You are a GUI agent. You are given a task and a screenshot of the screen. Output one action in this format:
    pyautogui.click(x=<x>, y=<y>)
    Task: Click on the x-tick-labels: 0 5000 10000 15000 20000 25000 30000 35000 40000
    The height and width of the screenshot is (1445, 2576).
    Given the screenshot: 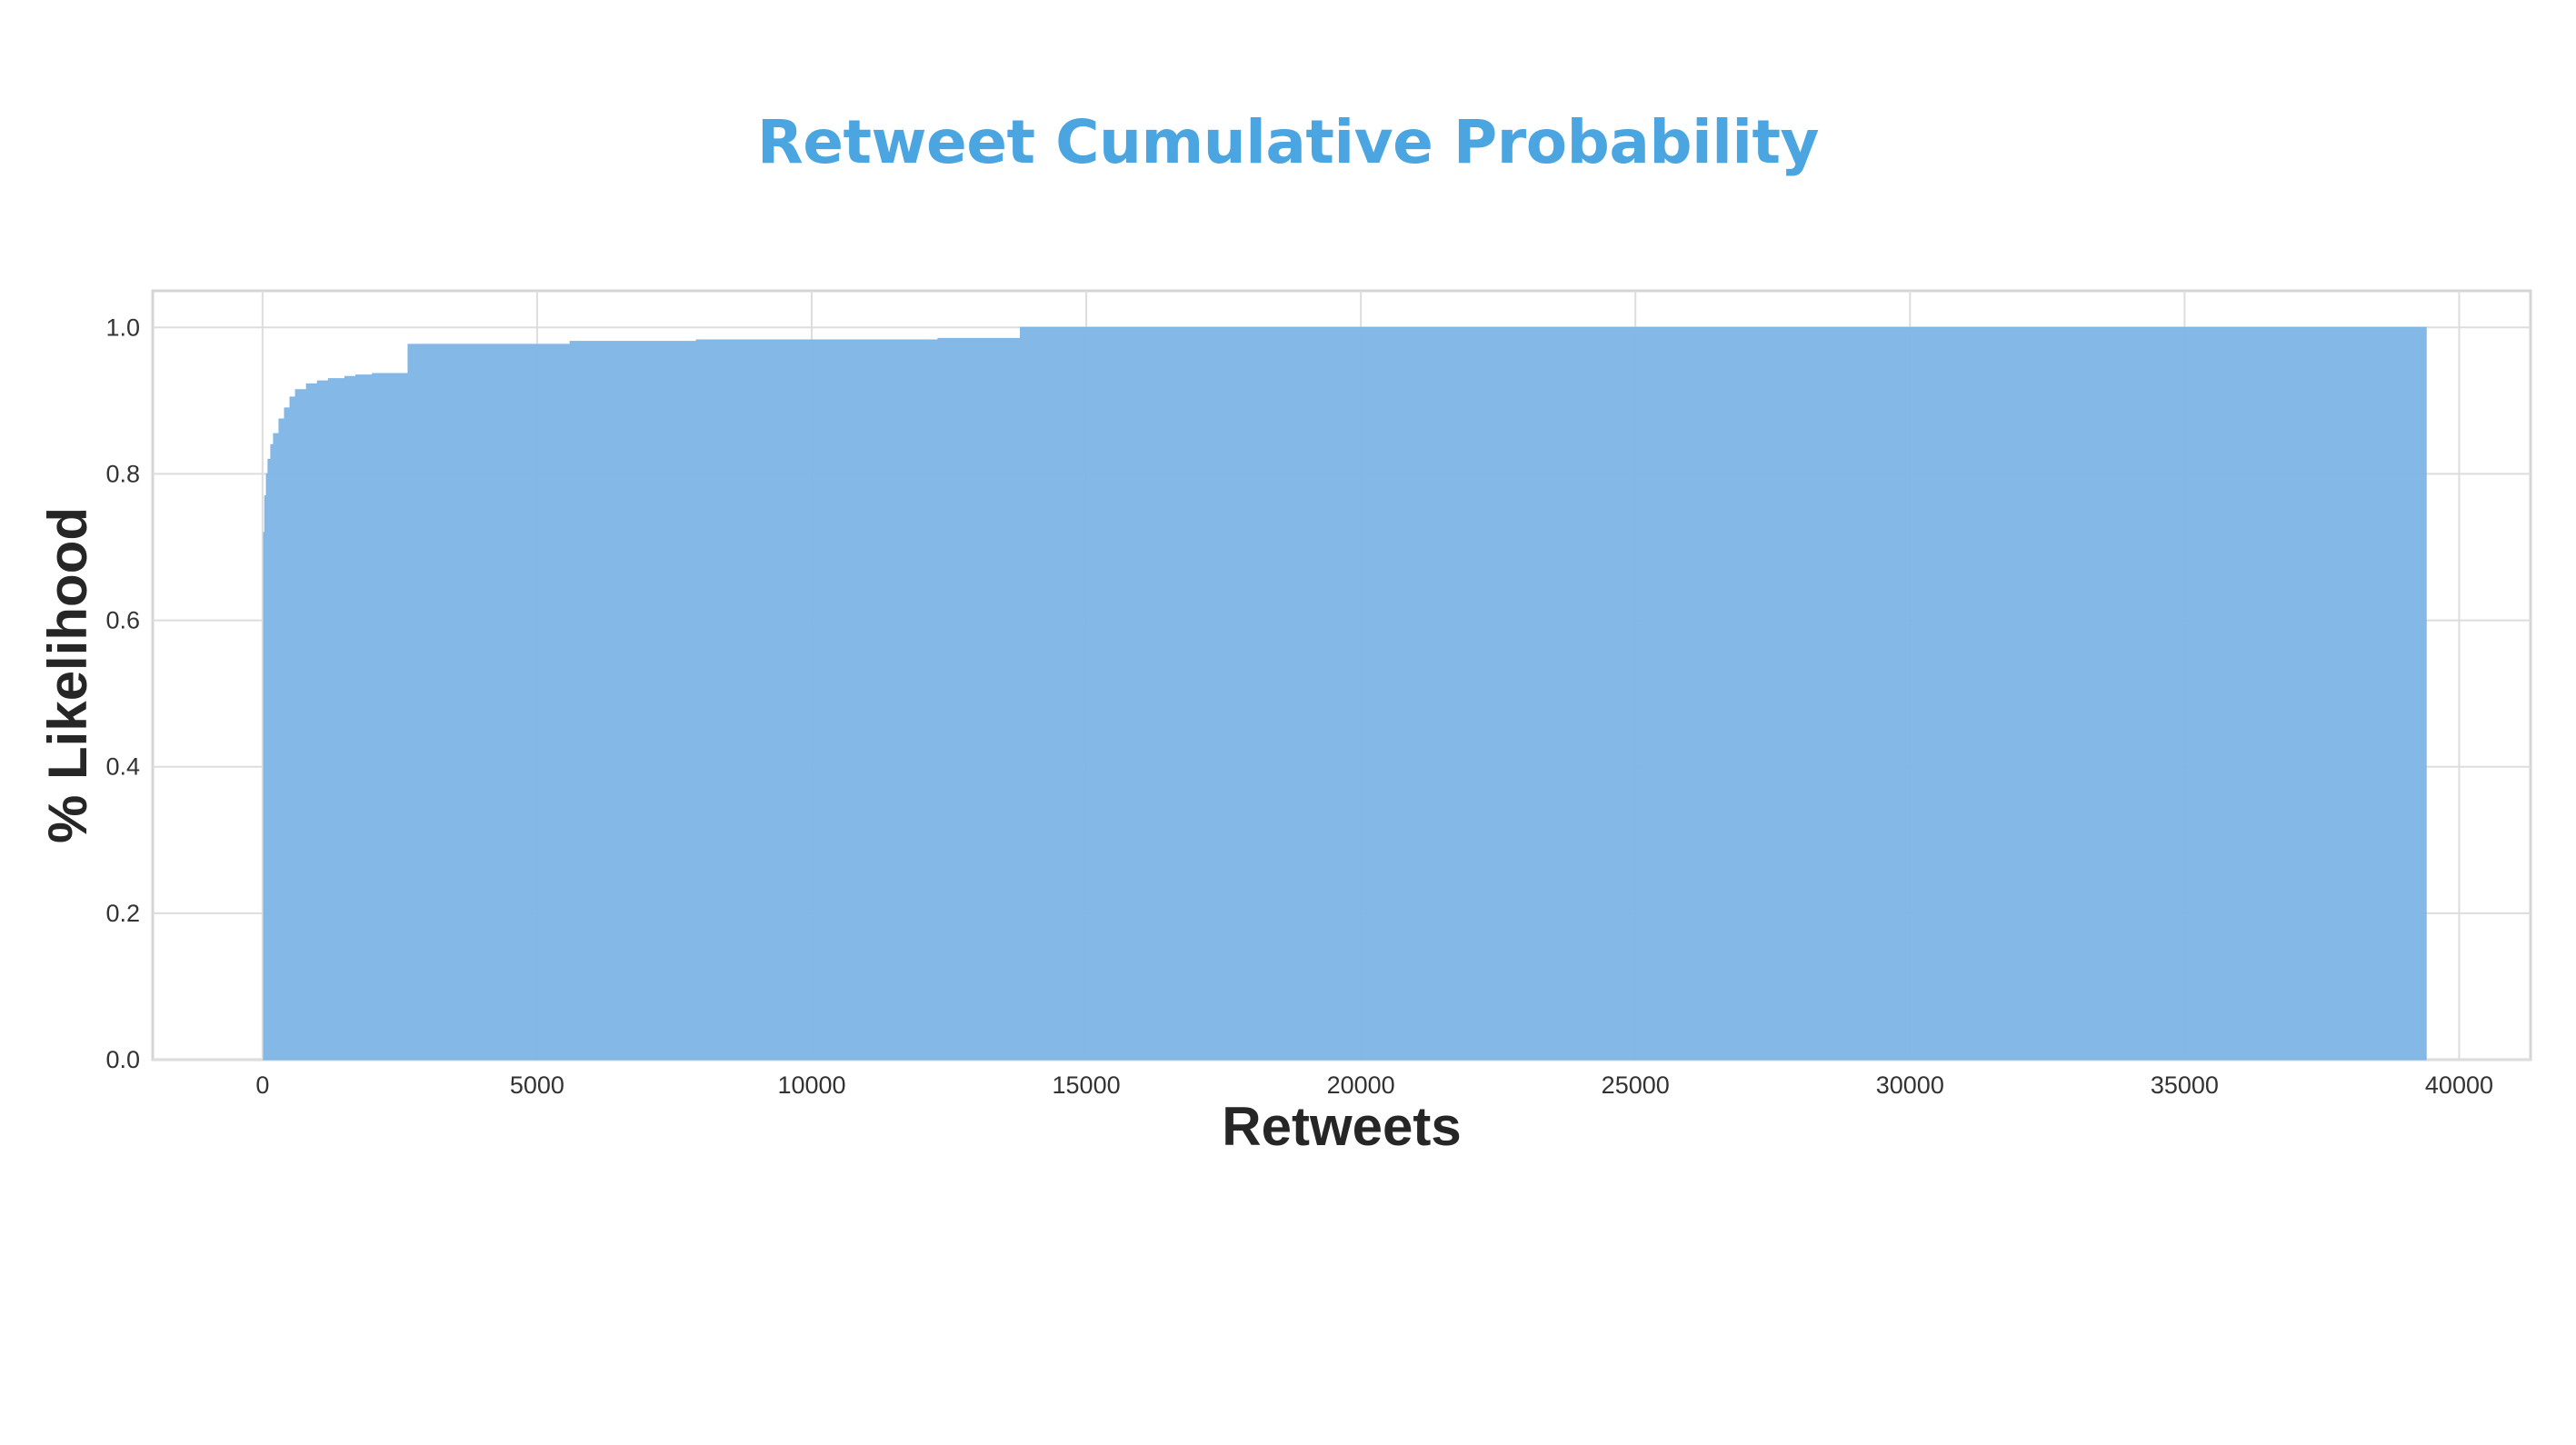 What is the action you would take?
    pyautogui.click(x=1374, y=1085)
    